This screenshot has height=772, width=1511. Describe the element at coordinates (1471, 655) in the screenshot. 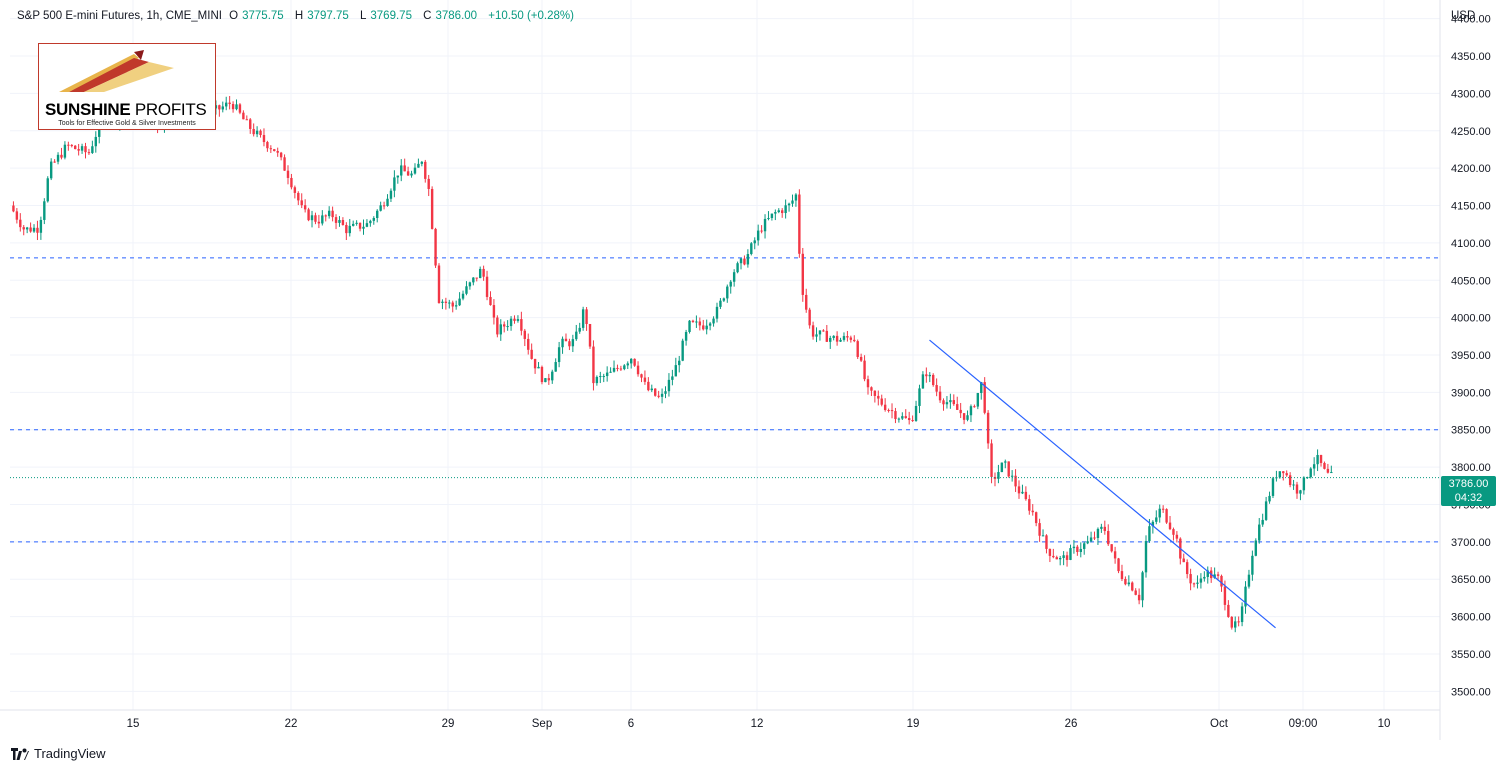

I see `y-tick-label: 3550.00` at that location.